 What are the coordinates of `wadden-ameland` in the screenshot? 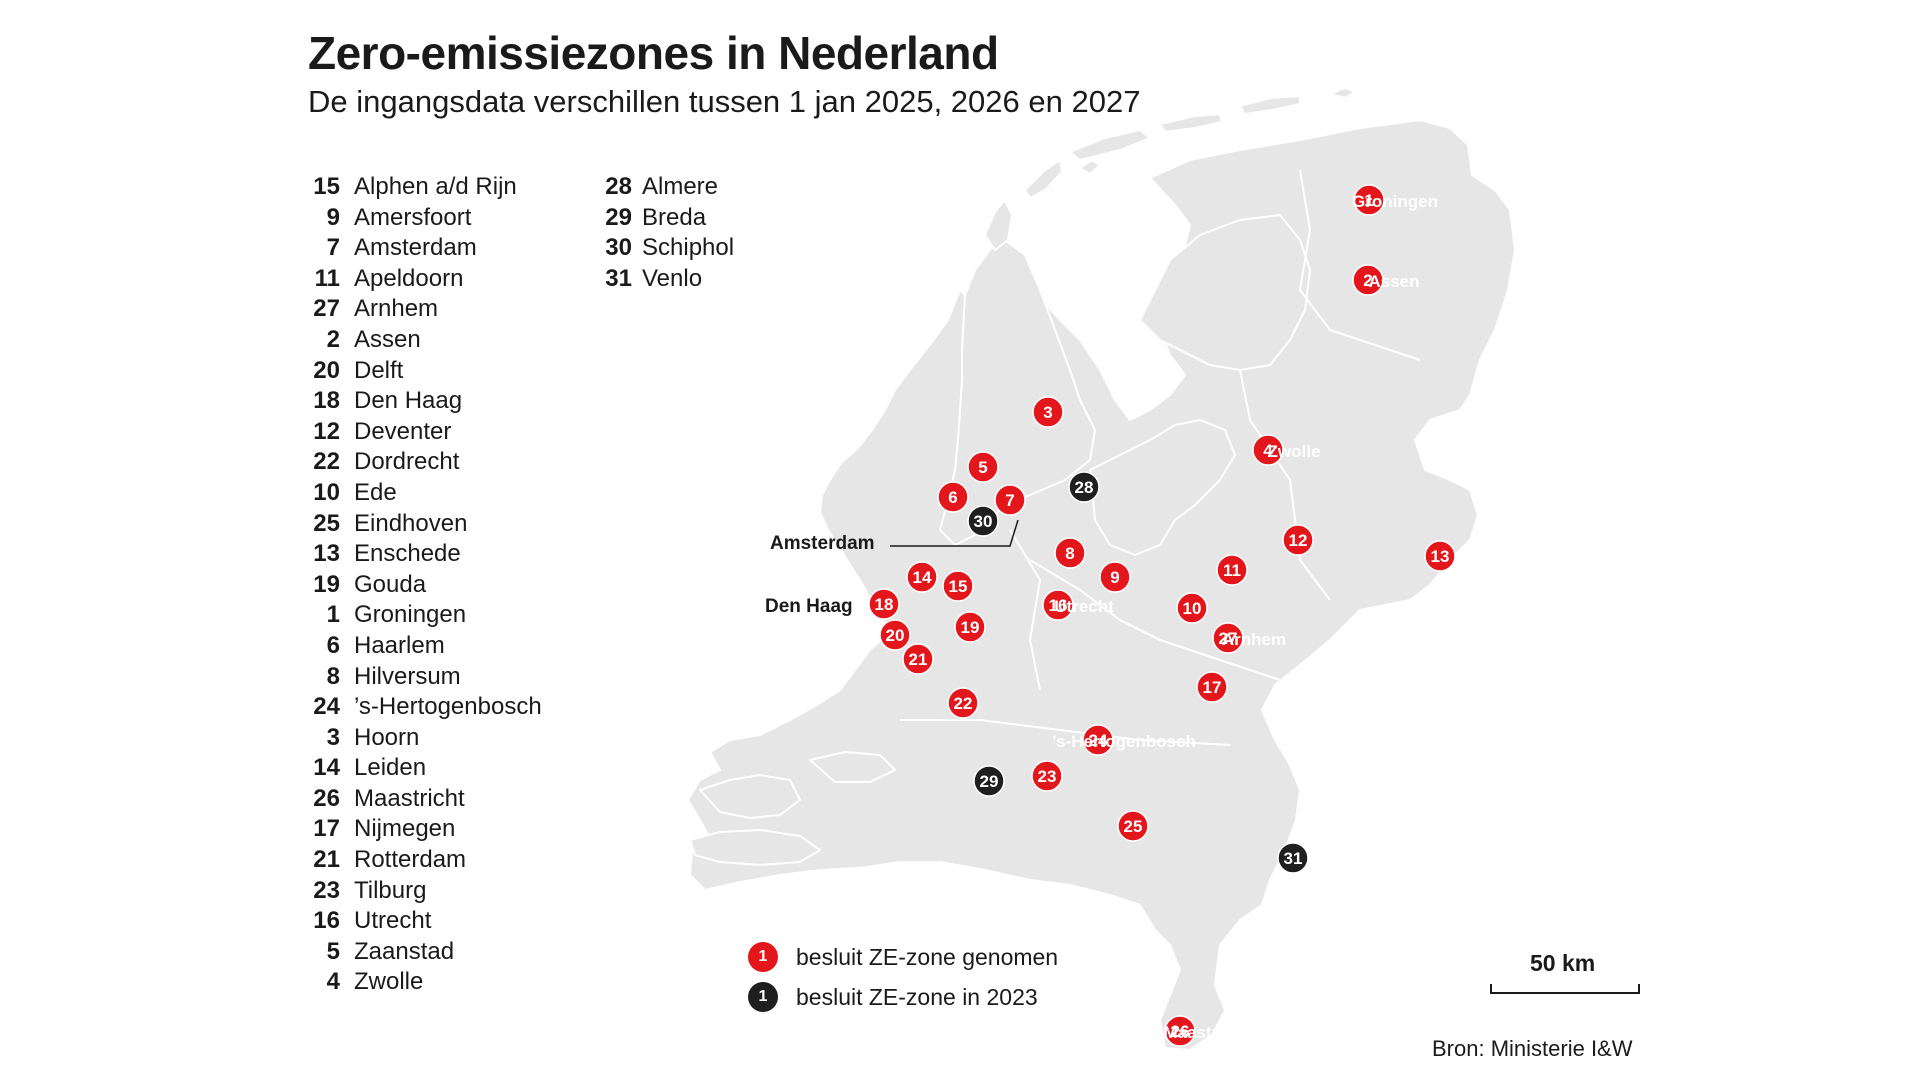 It's located at (1191, 123).